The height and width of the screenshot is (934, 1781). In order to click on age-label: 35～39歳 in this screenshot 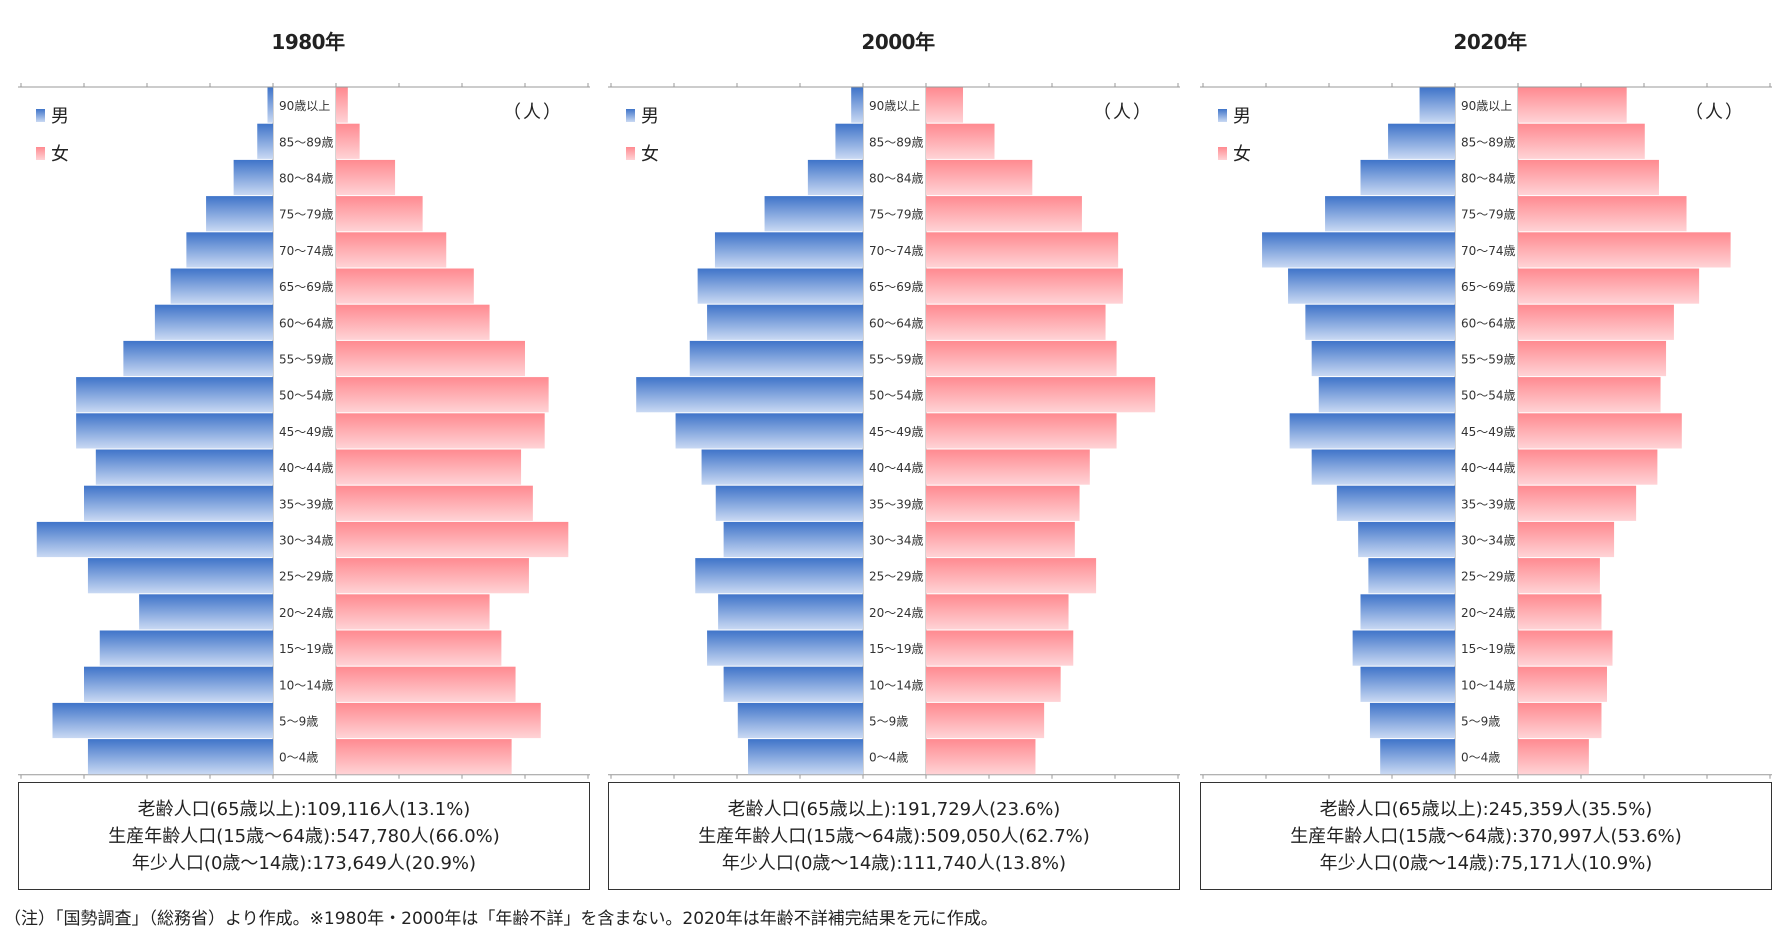, I will do `click(1488, 504)`.